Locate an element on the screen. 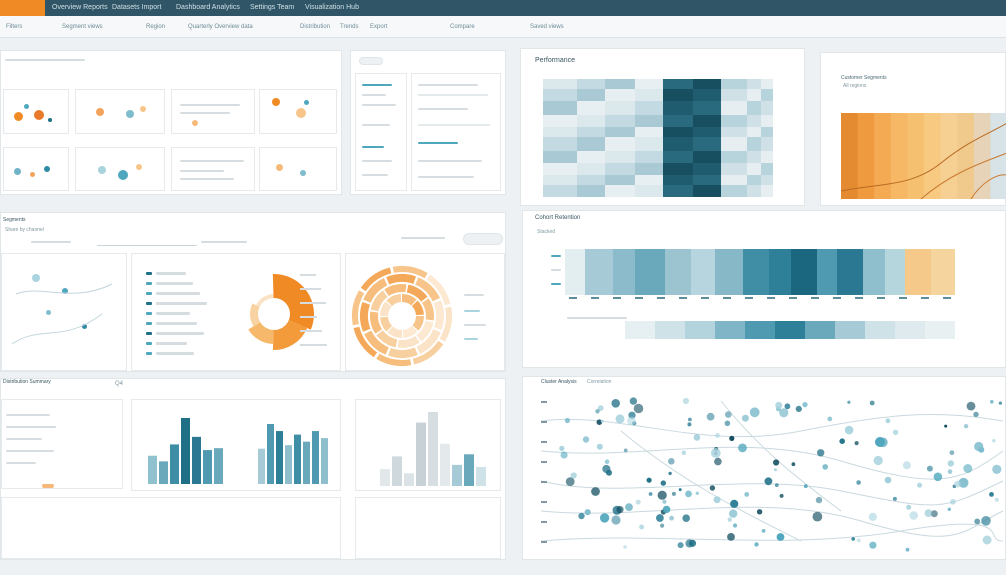 Image resolution: width=1006 pixels, height=575 pixels. mini-curves is located at coordinates (62, 314).